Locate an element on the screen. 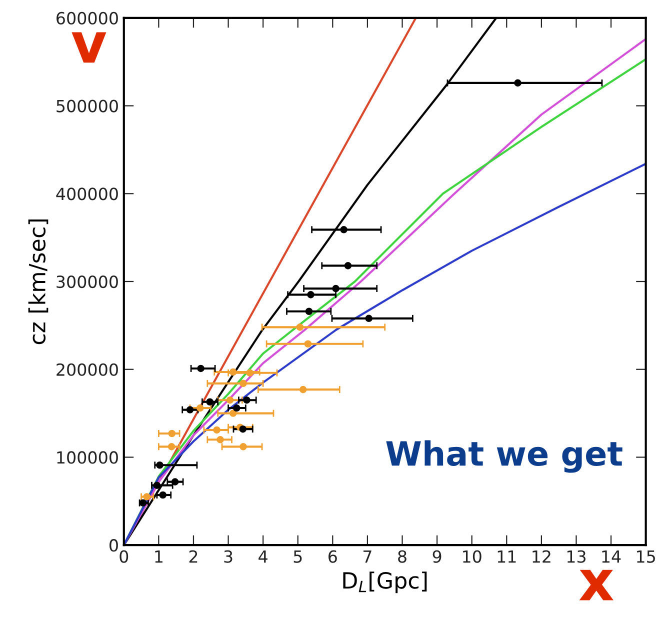 This screenshot has width=659, height=618. text: x is located at coordinates (596, 585).